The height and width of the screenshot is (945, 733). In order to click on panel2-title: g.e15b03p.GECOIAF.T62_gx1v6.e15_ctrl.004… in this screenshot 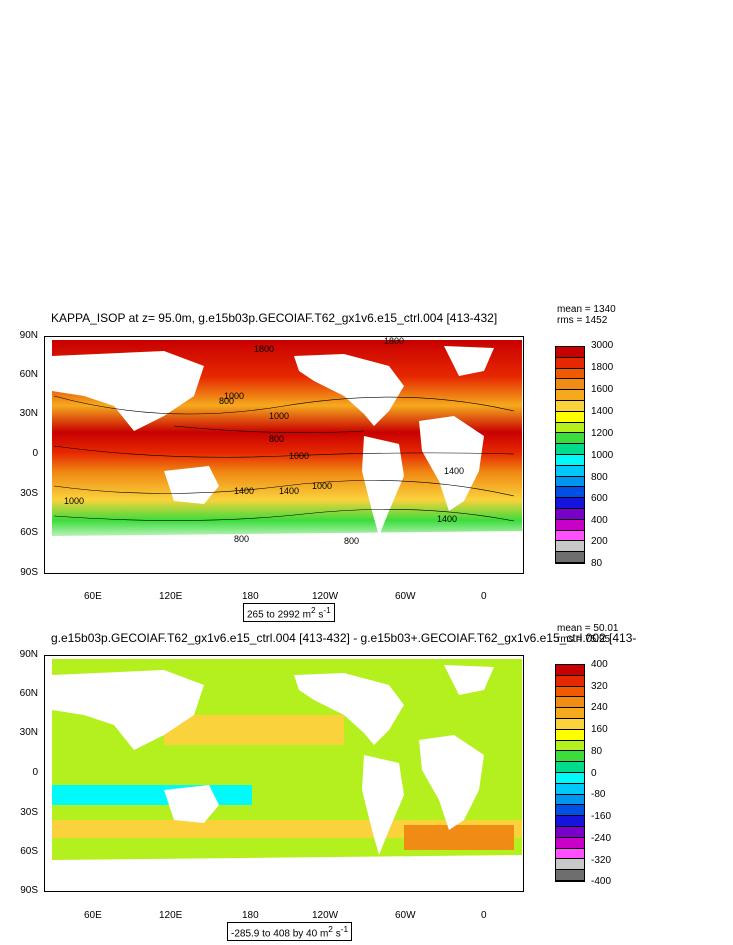, I will do `click(344, 638)`.